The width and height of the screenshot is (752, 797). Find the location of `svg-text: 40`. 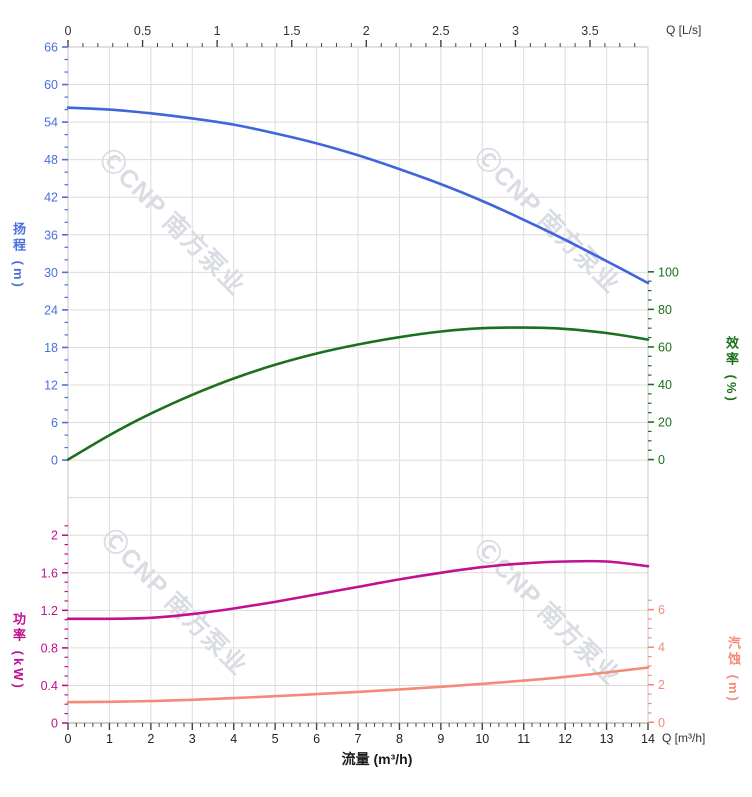

svg-text: 40 is located at coordinates (665, 385).